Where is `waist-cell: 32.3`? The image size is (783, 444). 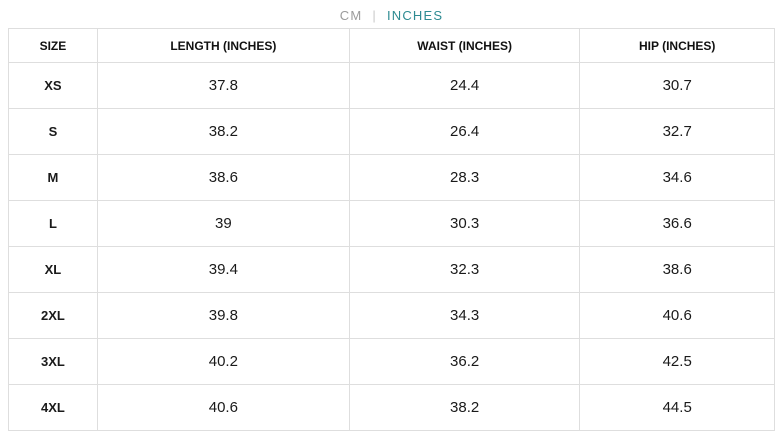 waist-cell: 32.3 is located at coordinates (464, 269).